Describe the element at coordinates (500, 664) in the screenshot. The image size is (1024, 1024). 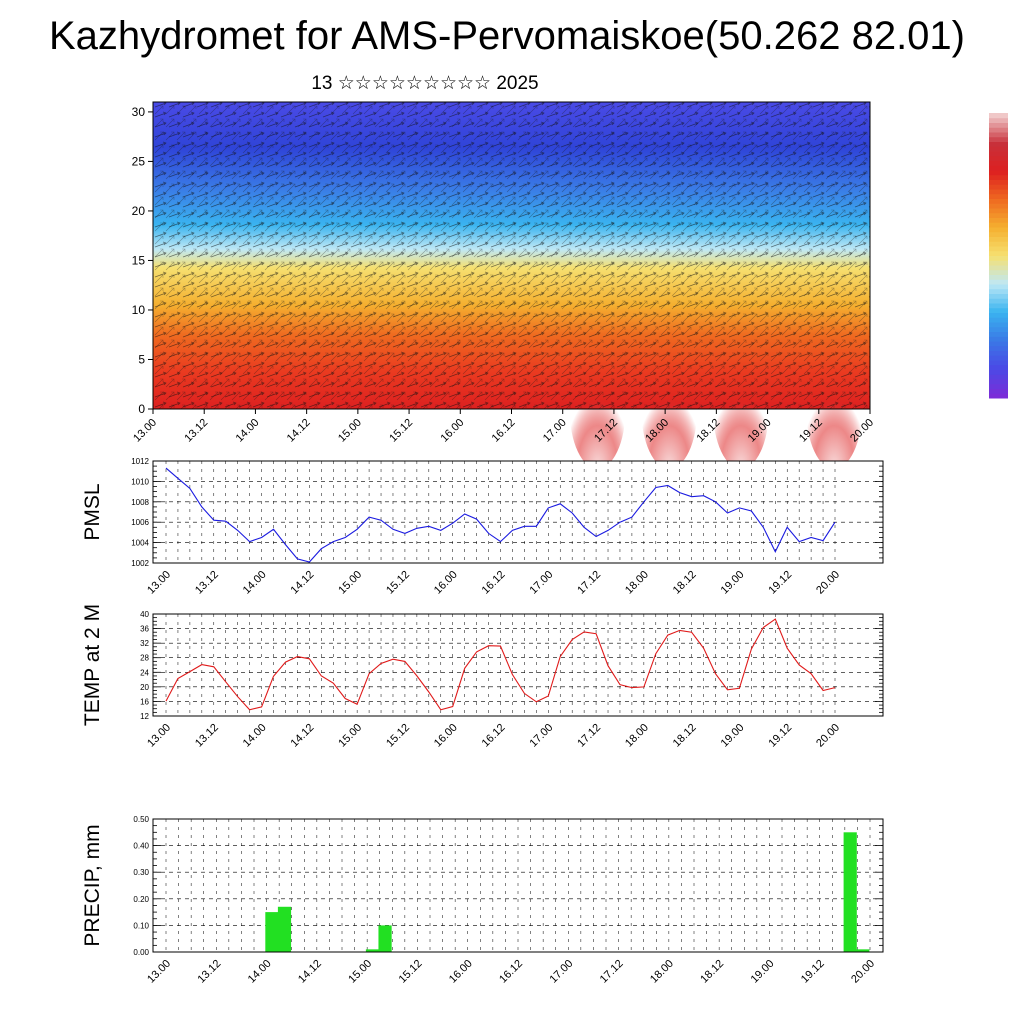
I see `temp-line` at that location.